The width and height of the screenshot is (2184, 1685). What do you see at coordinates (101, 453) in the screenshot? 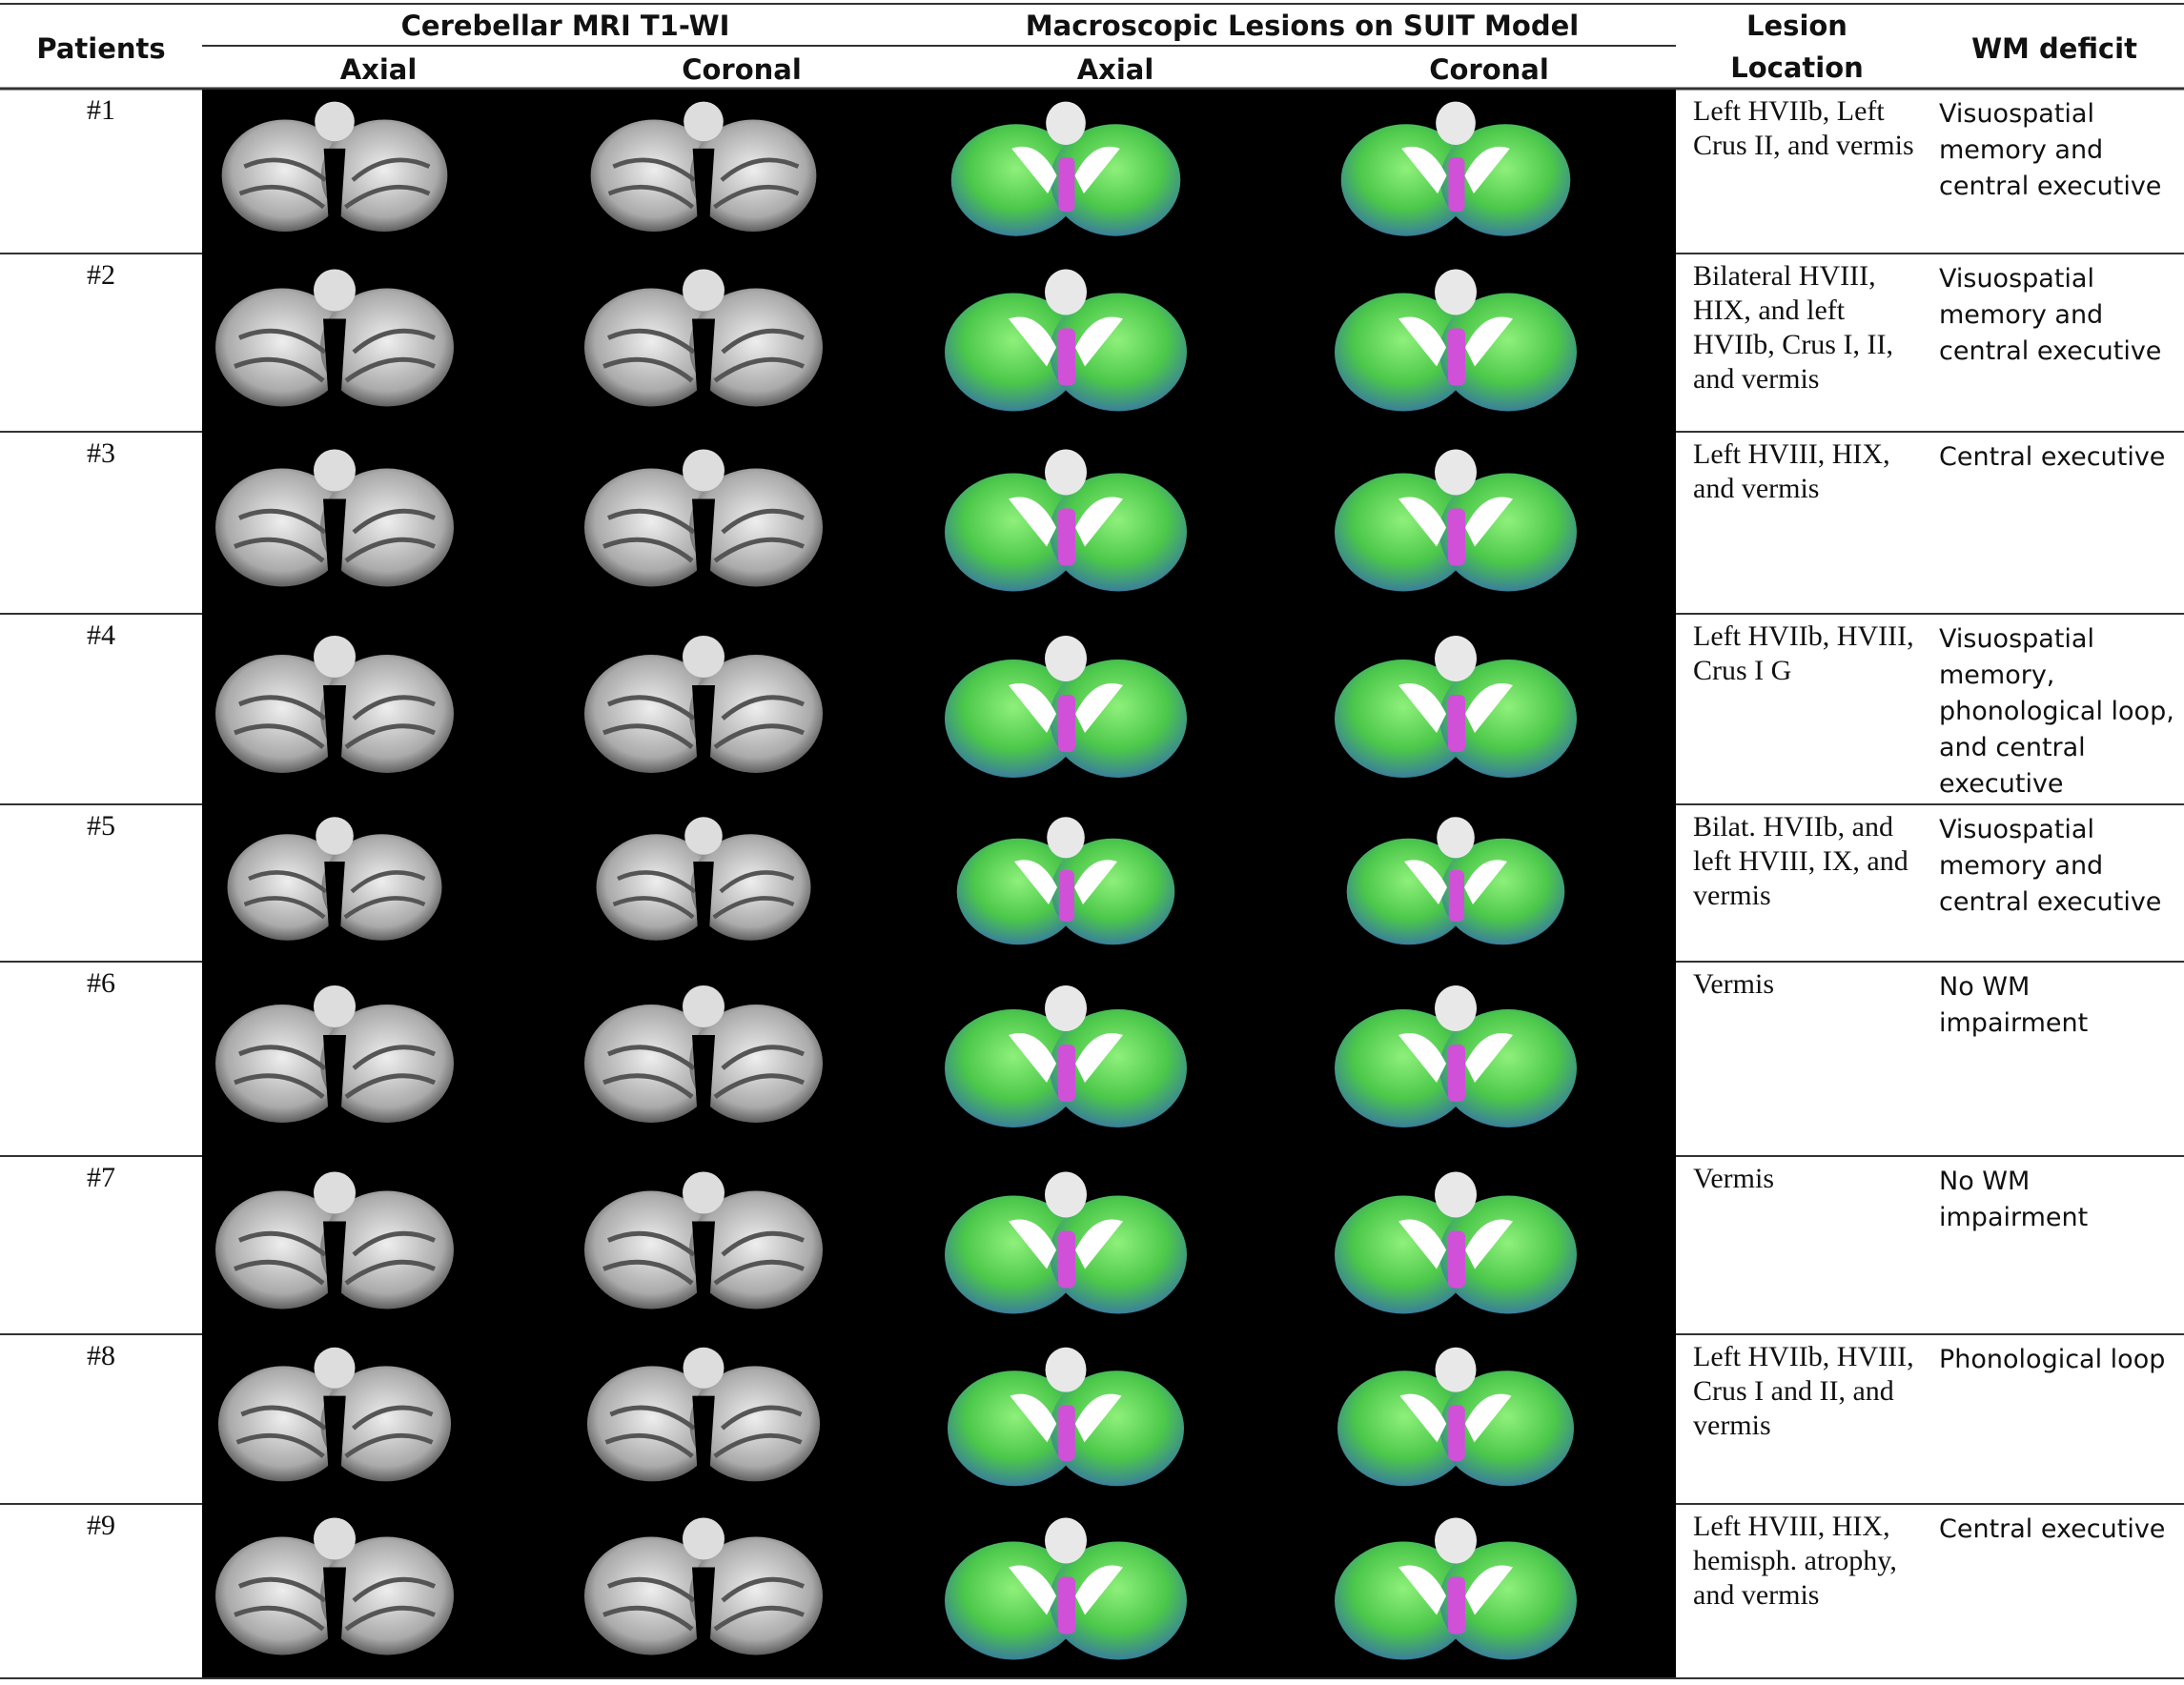
I see `patient-id: #3` at bounding box center [101, 453].